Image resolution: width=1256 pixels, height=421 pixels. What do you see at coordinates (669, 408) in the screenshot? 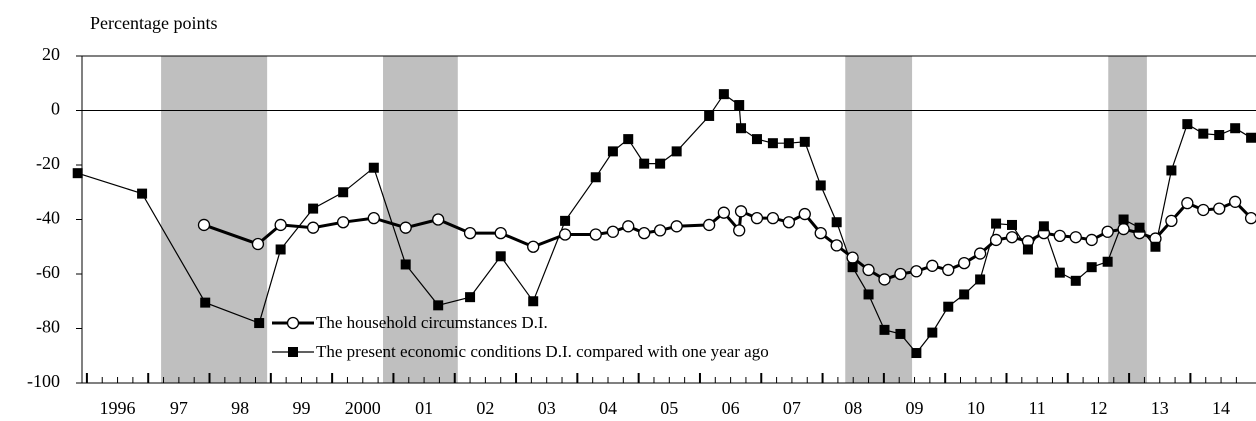
I see `x-tick-label: 05` at bounding box center [669, 408].